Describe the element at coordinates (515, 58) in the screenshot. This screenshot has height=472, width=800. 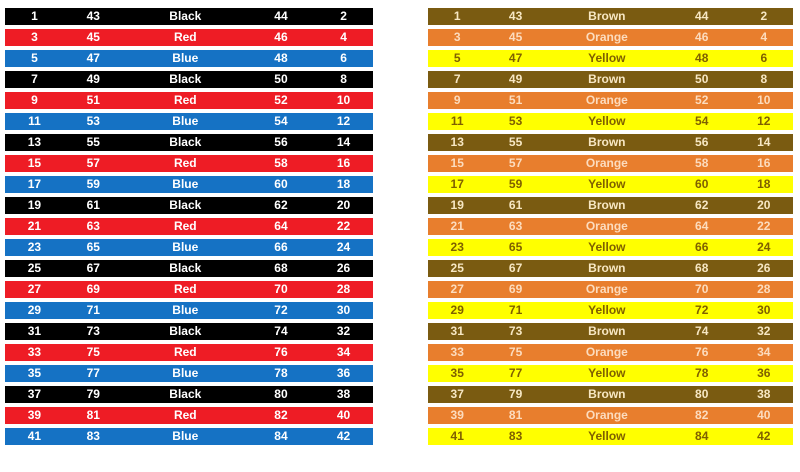
I see `cell-wire-left: 47` at that location.